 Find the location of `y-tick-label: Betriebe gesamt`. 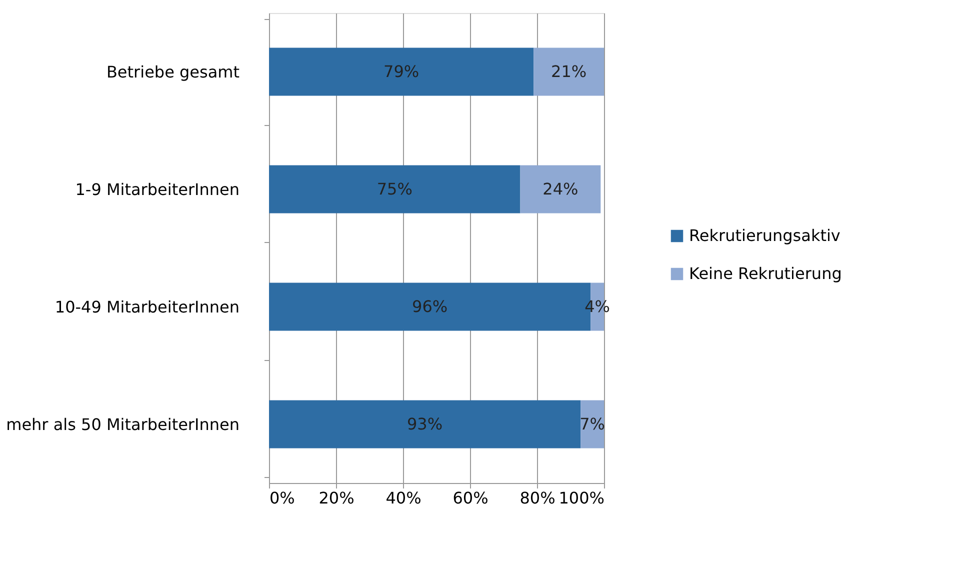

y-tick-label: Betriebe gesamt is located at coordinates (173, 72).